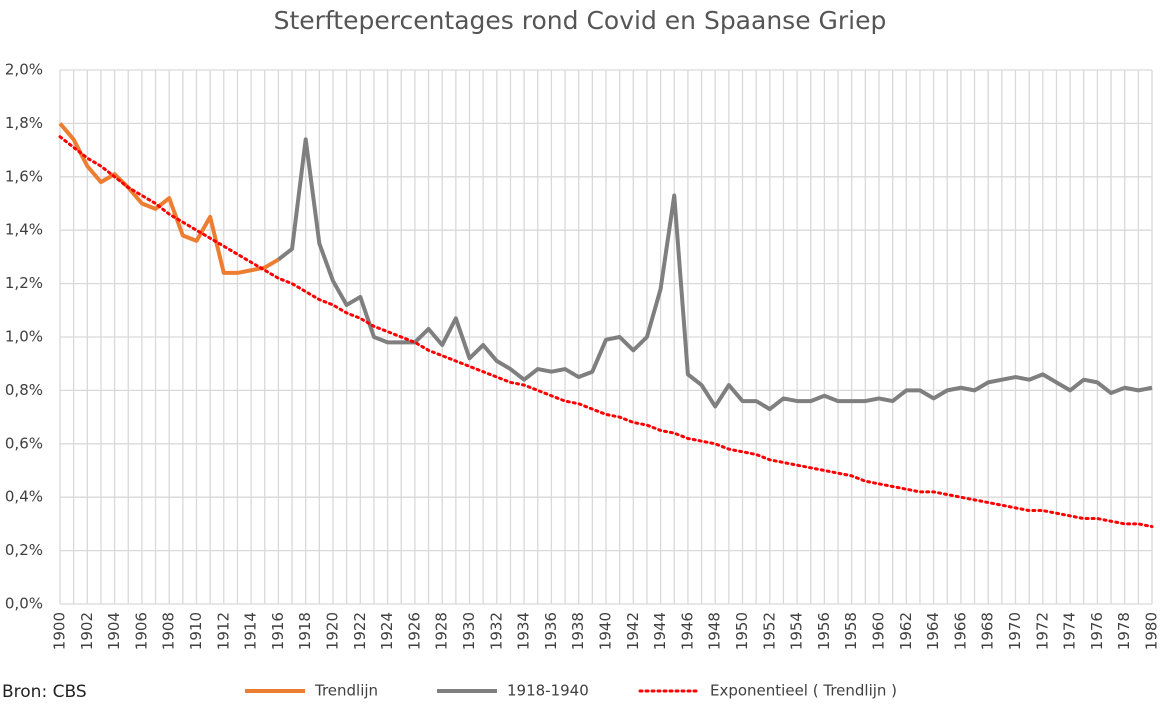 The image size is (1160, 705). What do you see at coordinates (414, 631) in the screenshot?
I see `x-tick-label: 1926` at bounding box center [414, 631].